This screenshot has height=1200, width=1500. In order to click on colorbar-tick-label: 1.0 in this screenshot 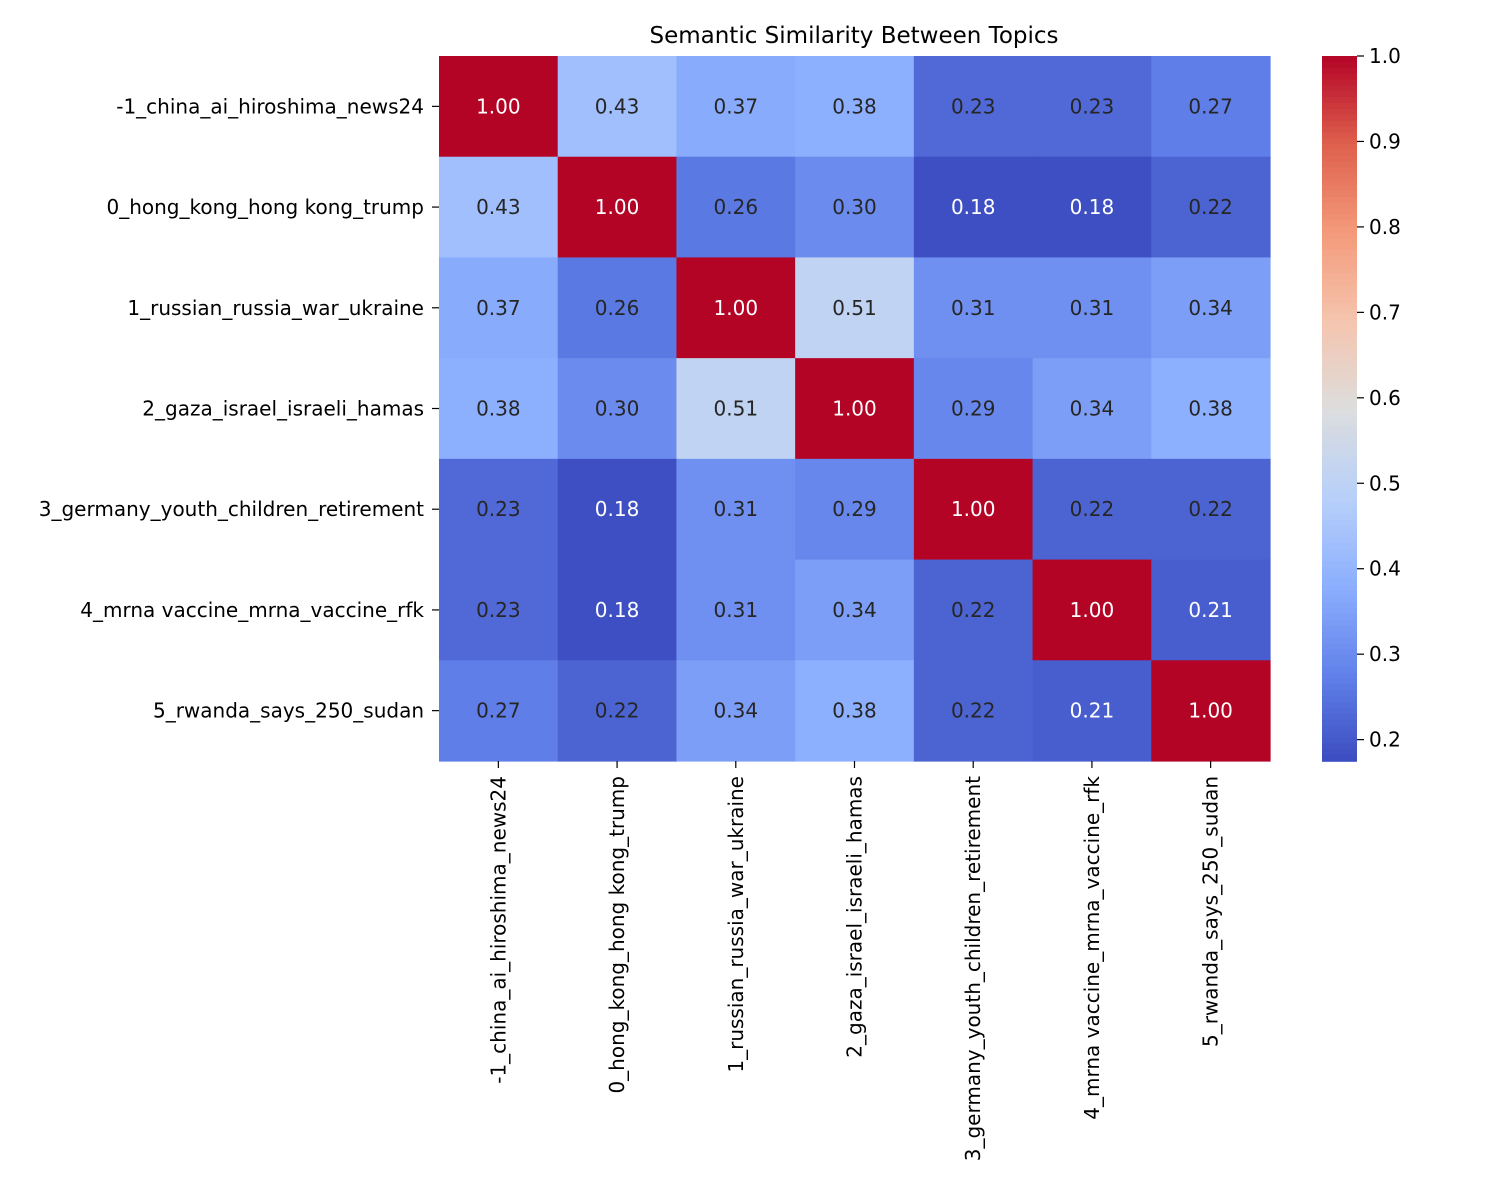, I will do `click(1385, 56)`.